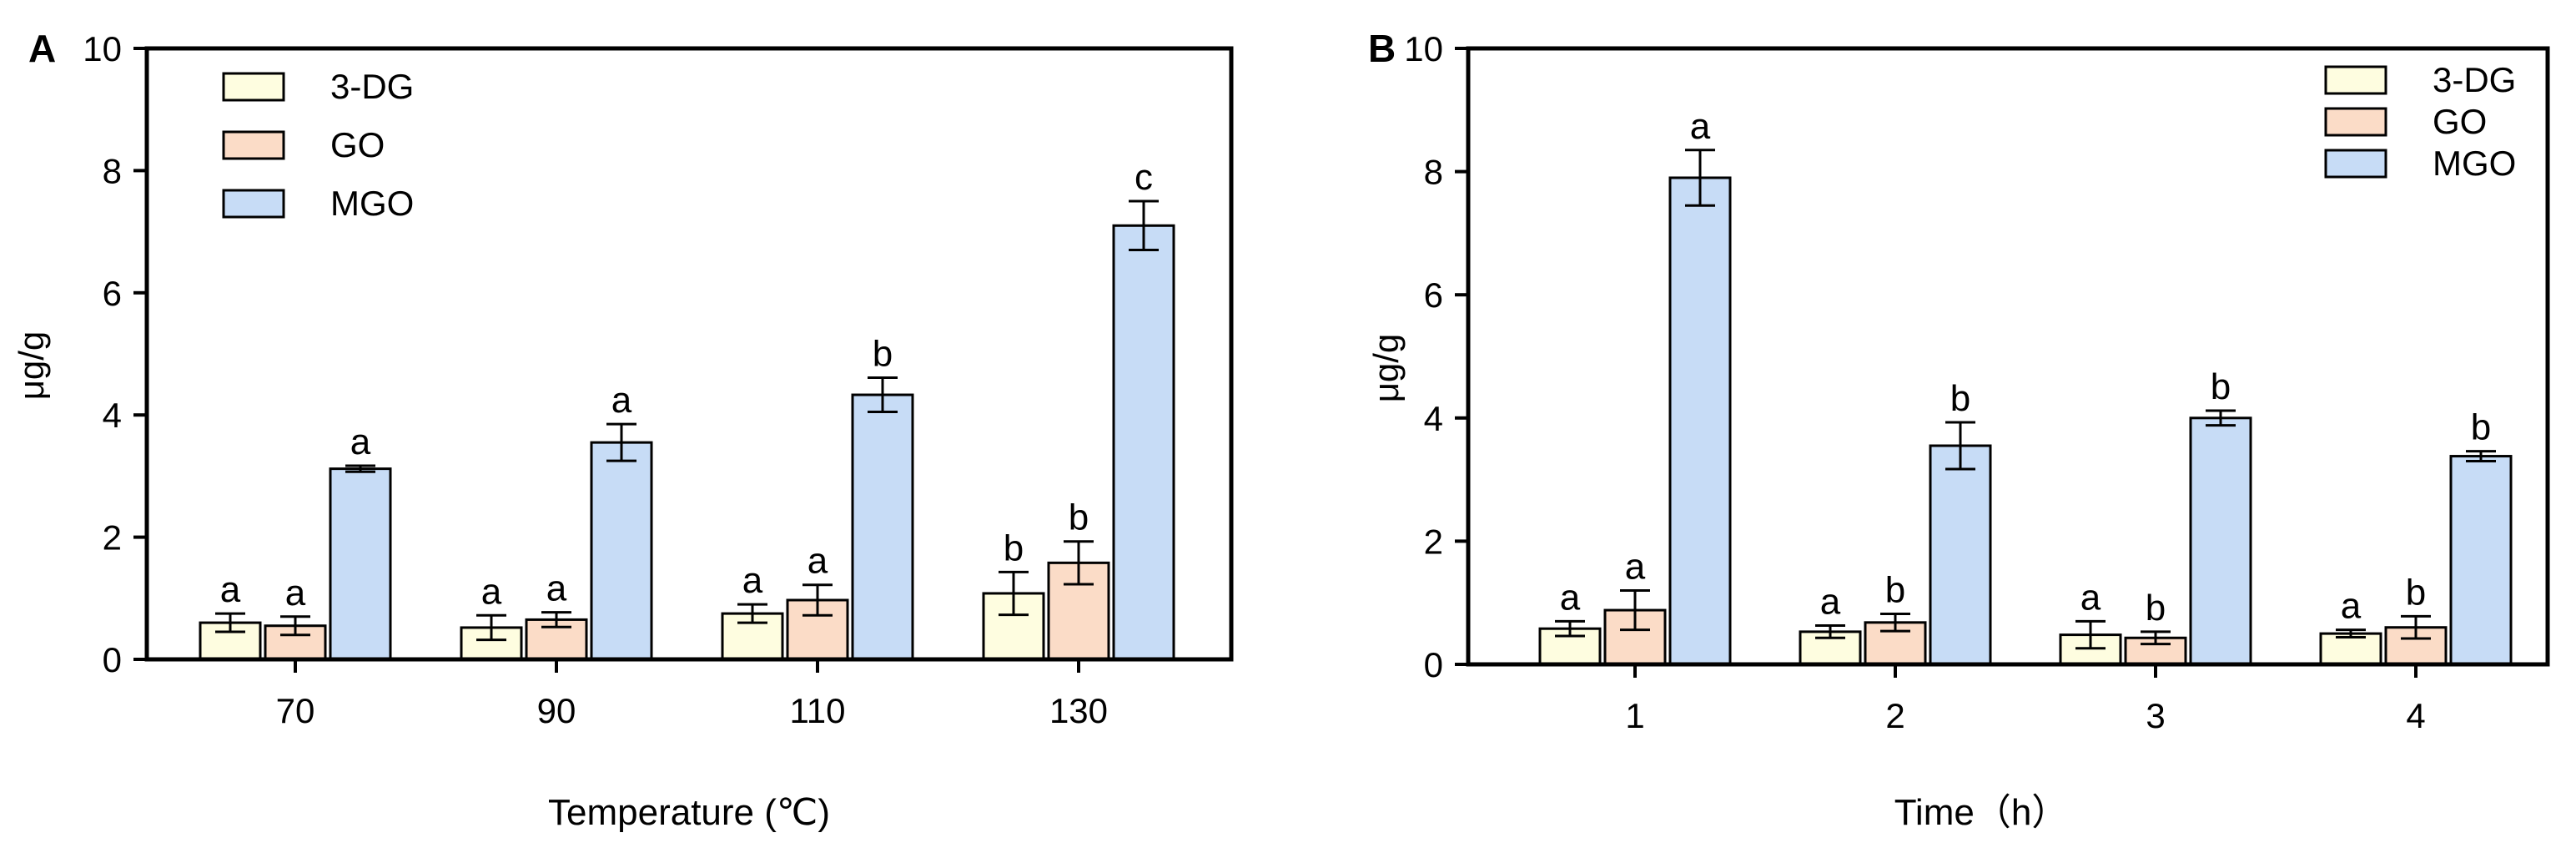  Describe the element at coordinates (689, 812) in the screenshot. I see `x-axis-title: Temperature (℃)` at that location.